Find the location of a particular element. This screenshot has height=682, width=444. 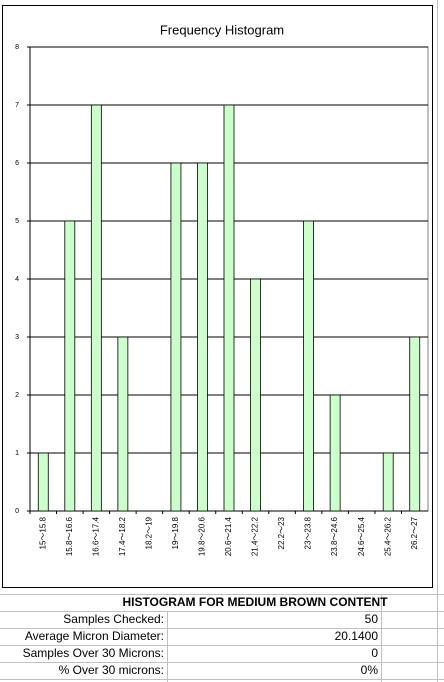

row-value: 50 is located at coordinates (372, 619).